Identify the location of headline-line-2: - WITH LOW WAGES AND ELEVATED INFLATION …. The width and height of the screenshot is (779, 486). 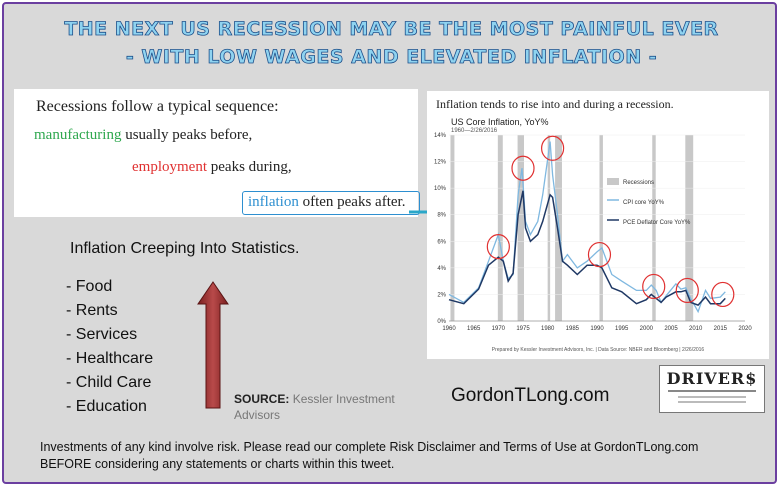
(391, 57).